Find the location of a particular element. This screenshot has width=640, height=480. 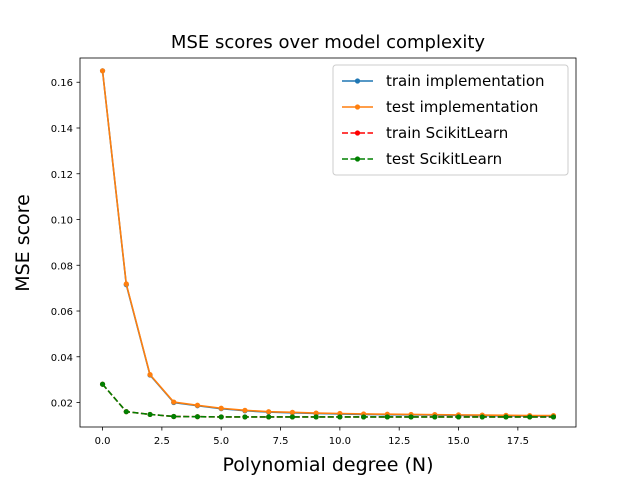

x-tick-label: 5.0 is located at coordinates (221, 441).